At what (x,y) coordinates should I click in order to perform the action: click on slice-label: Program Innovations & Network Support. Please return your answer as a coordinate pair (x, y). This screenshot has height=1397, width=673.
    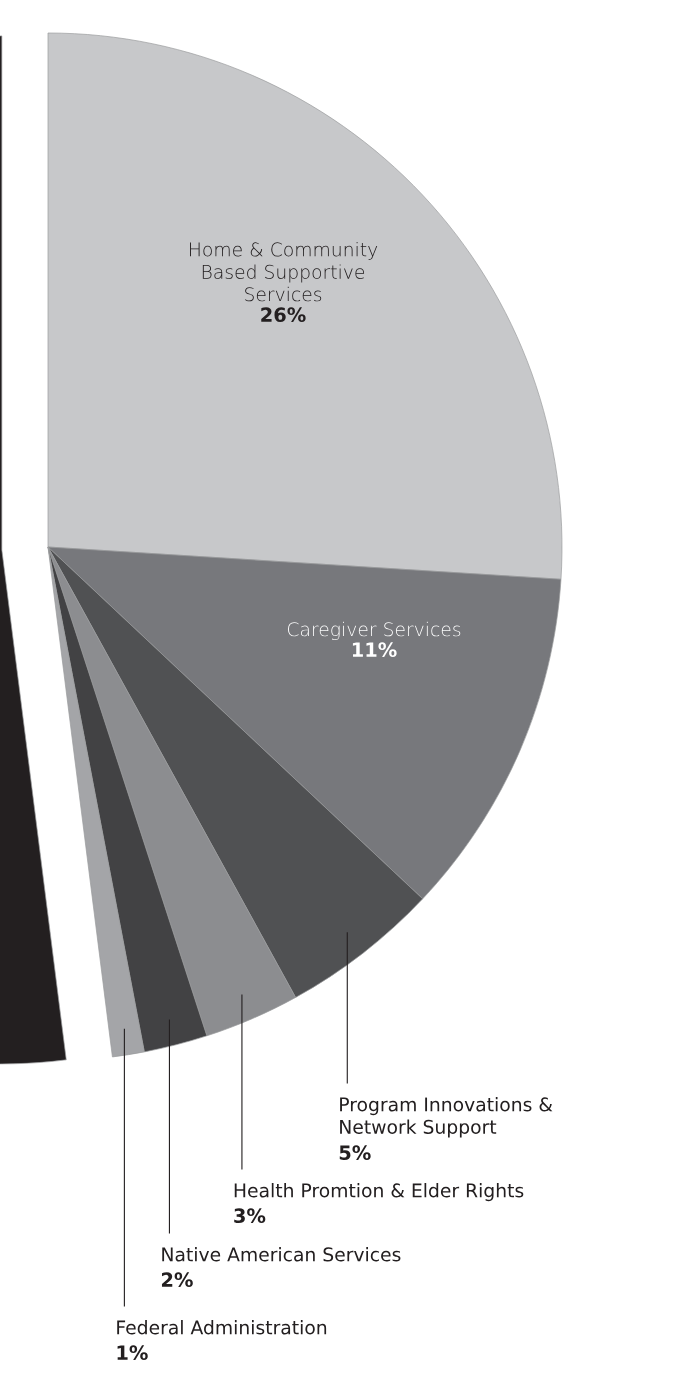
    Looking at the image, I should click on (446, 1117).